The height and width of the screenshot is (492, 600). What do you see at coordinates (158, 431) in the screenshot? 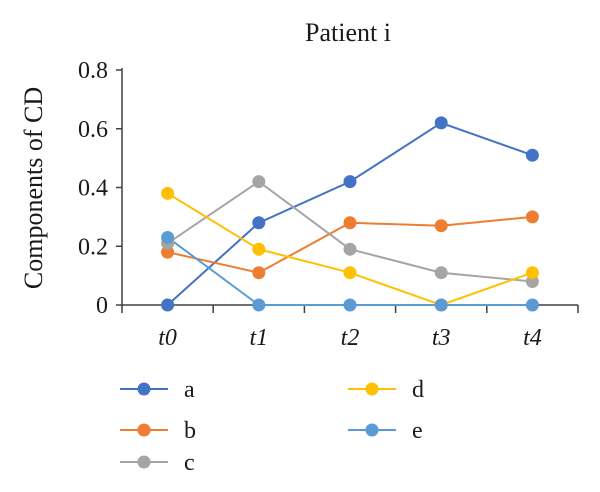
I see `legend-item-b: b` at bounding box center [158, 431].